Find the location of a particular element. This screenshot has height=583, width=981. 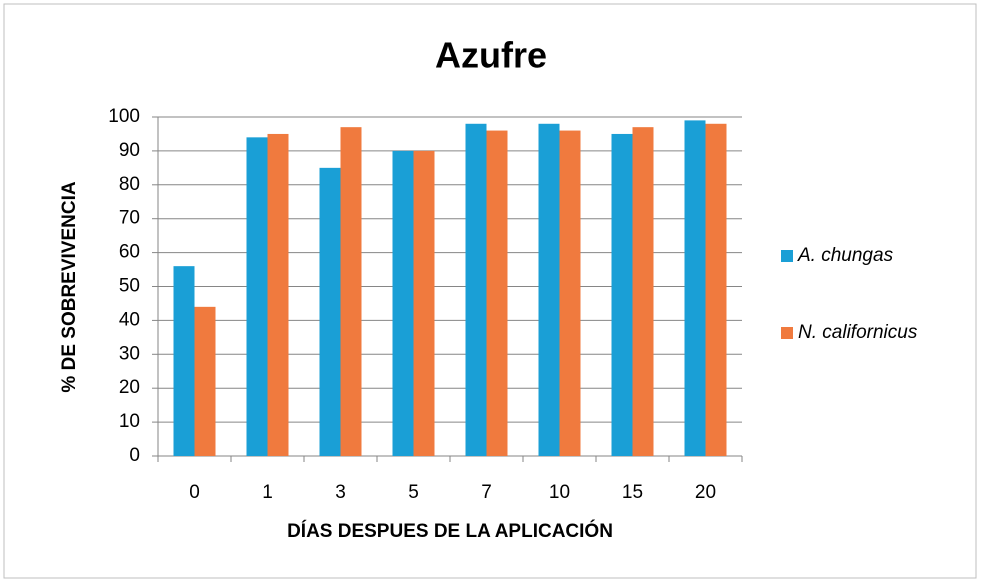

y-tick-label: 100 is located at coordinates (124, 116).